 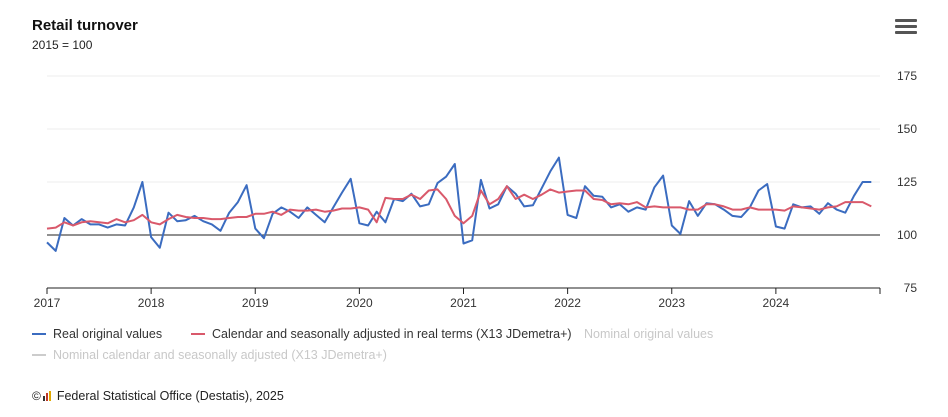 What do you see at coordinates (907, 129) in the screenshot?
I see `y-tick-label: 150` at bounding box center [907, 129].